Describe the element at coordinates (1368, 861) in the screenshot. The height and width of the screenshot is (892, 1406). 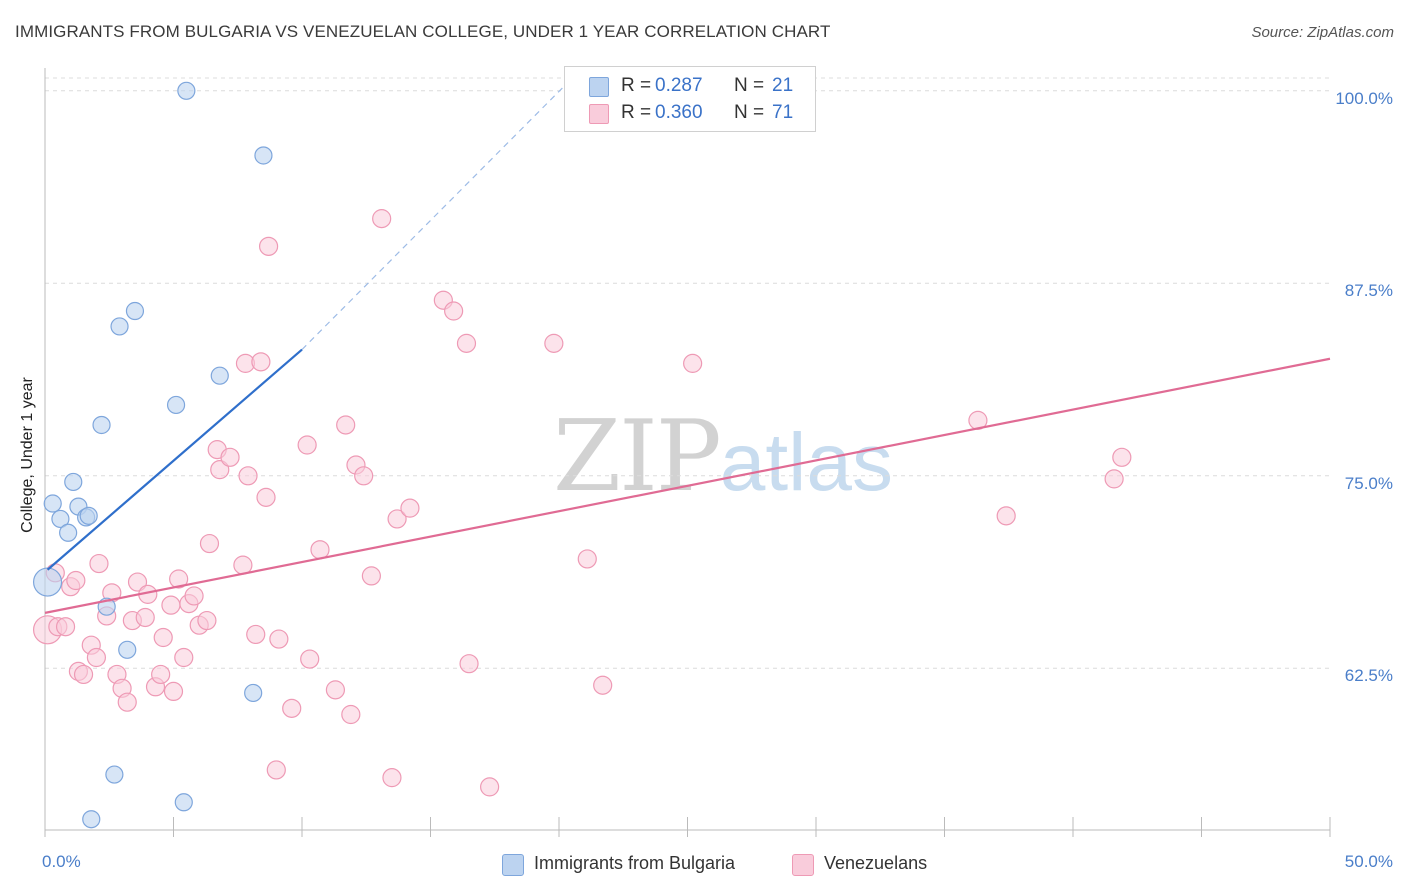
I see `x-tick-label: 50.0%` at that location.